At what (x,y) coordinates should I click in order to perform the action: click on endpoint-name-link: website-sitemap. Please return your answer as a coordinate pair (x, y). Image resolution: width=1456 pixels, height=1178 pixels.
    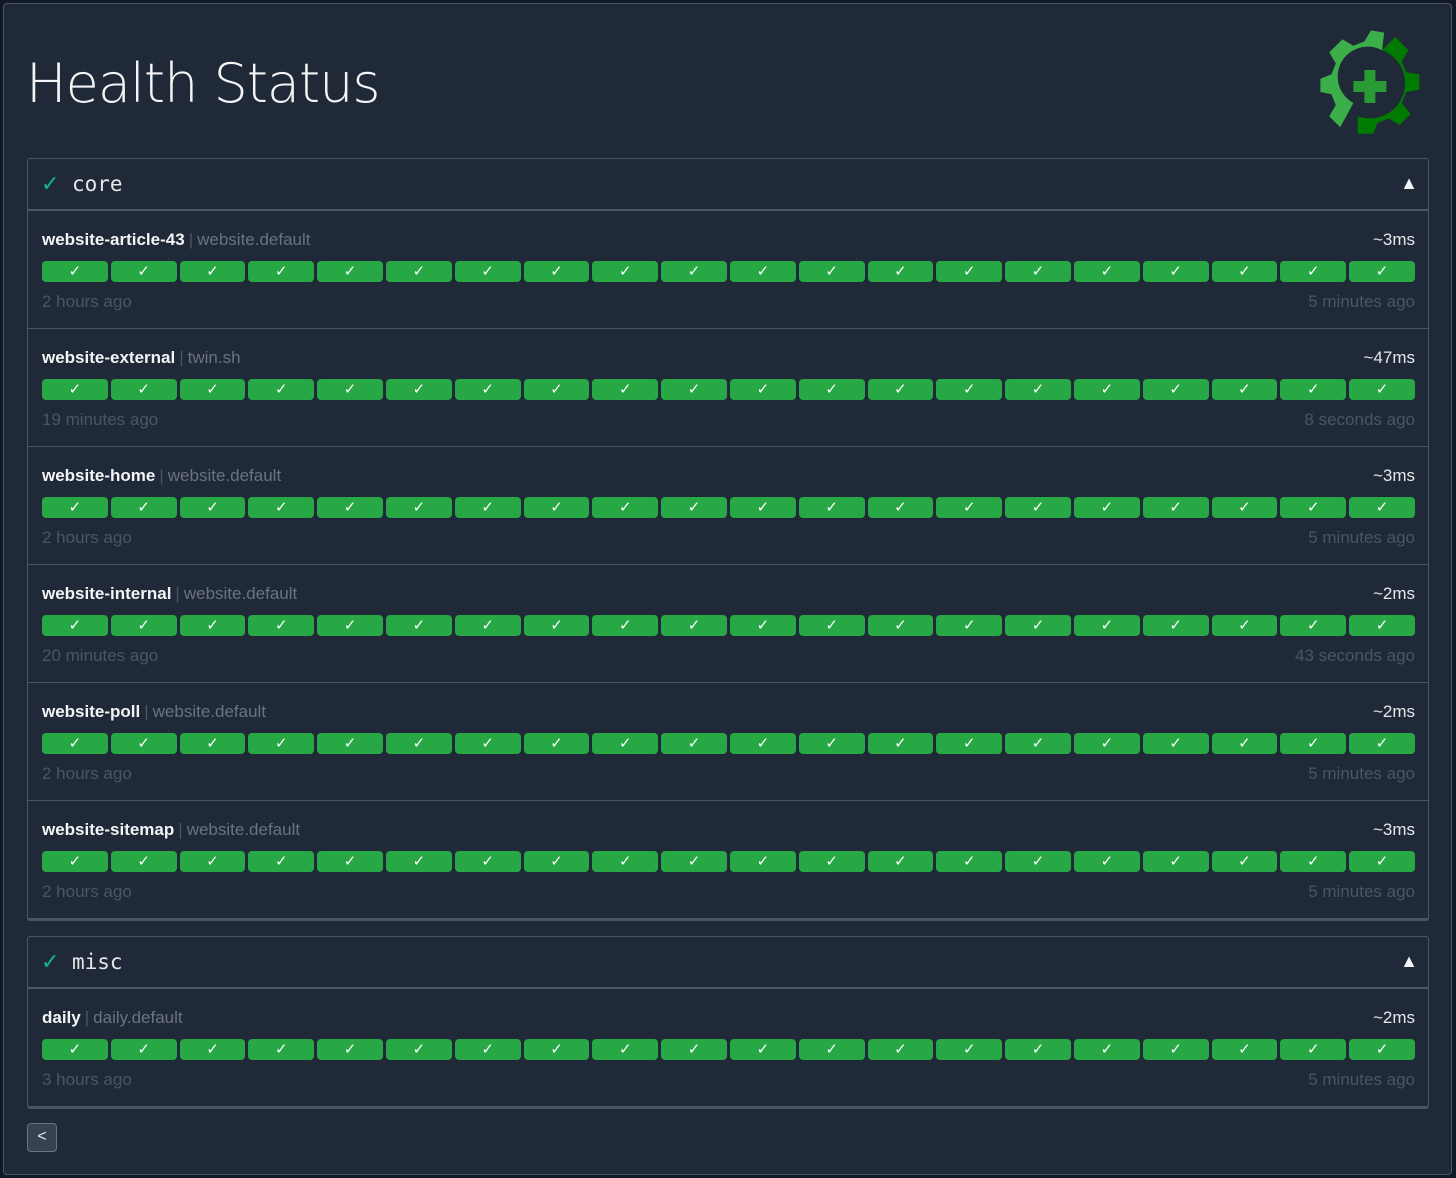
    Looking at the image, I should click on (108, 829).